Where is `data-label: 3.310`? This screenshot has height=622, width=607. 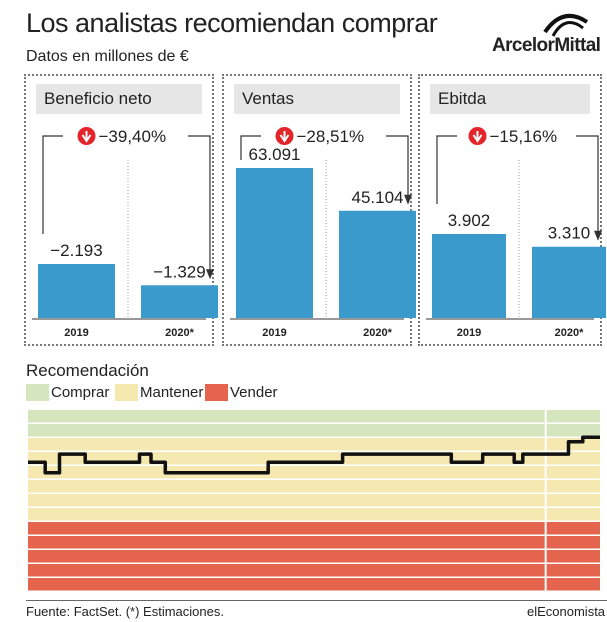 data-label: 3.310 is located at coordinates (569, 233).